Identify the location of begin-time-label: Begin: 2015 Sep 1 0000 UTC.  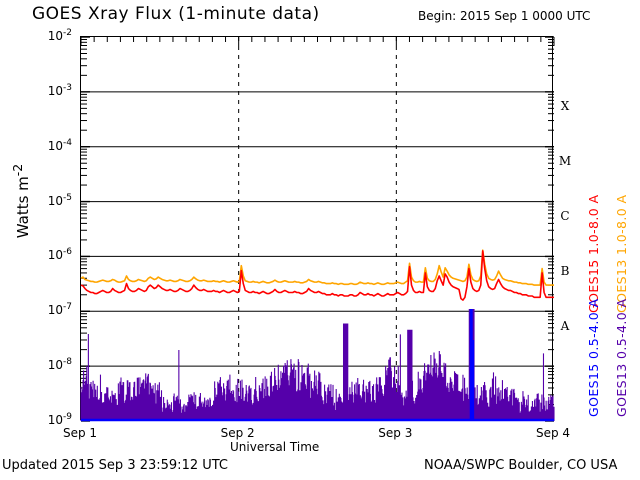
(504, 16).